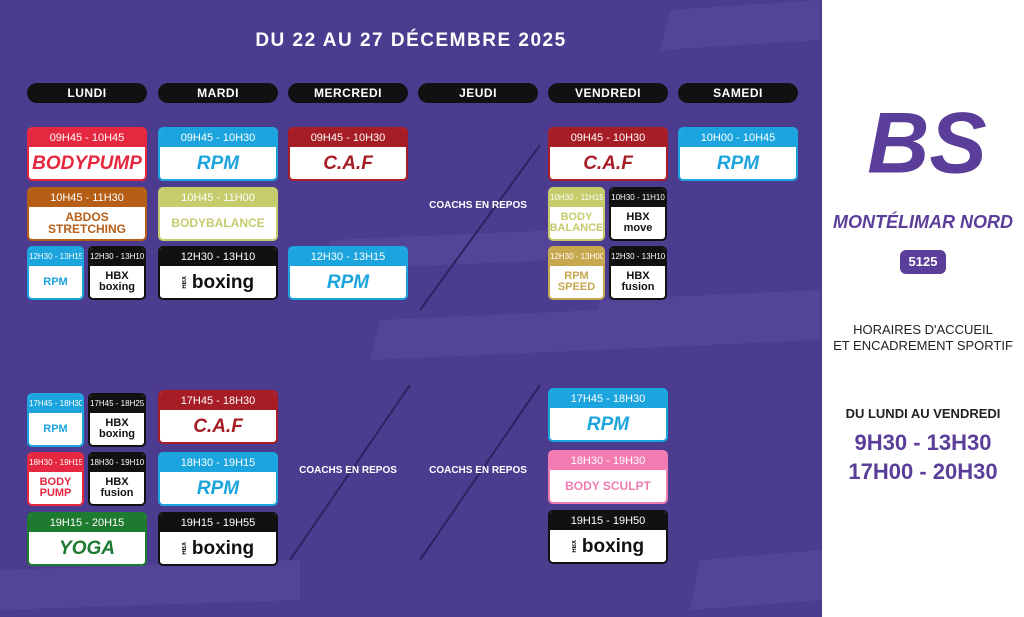 The width and height of the screenshot is (1024, 617). I want to click on class-card: 19H15 - 19H50 HBX boxing, so click(608, 537).